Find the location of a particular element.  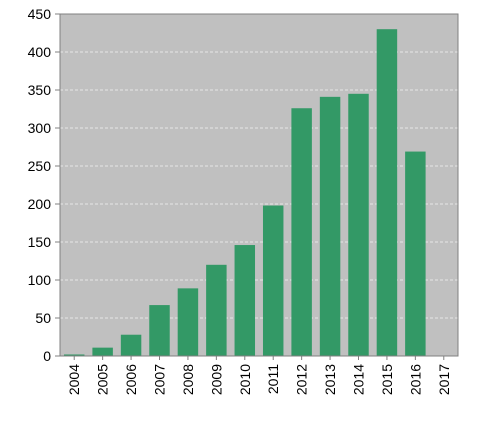

x-tick-label: 2006 is located at coordinates (131, 379).